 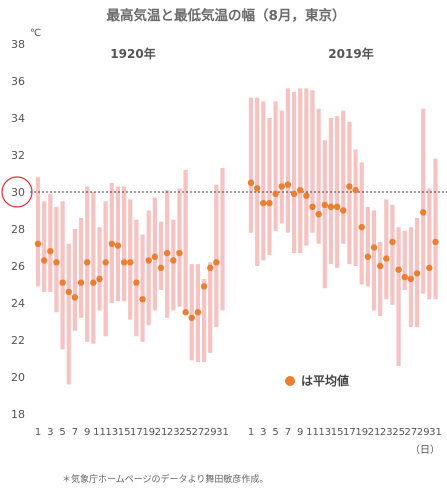 What do you see at coordinates (226, 15) in the screenshot?
I see `chart-title: 最高気温と最低気温の幅（8月，東京）` at bounding box center [226, 15].